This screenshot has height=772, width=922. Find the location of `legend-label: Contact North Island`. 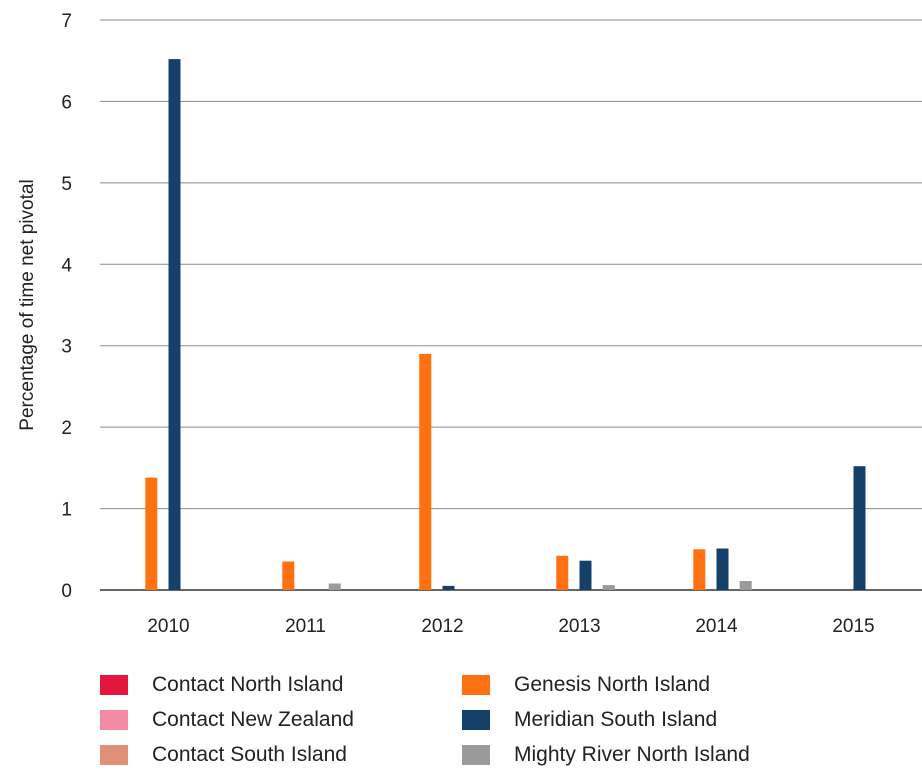

legend-label: Contact North Island is located at coordinates (248, 684).